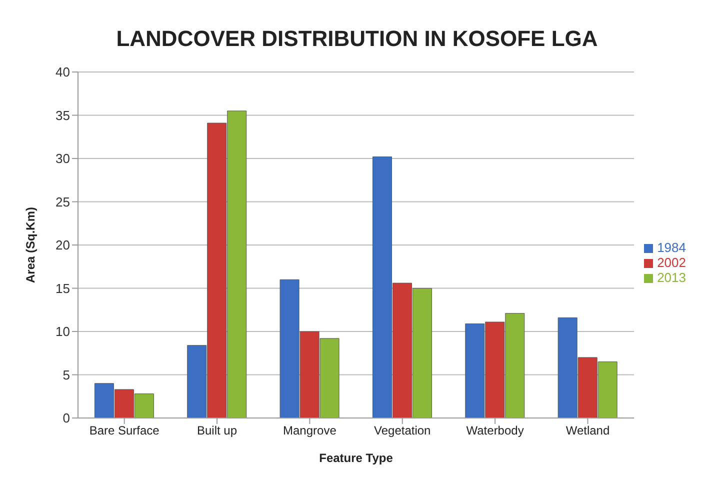 This screenshot has height=486, width=714. I want to click on x-tick-label: Wetland, so click(588, 431).